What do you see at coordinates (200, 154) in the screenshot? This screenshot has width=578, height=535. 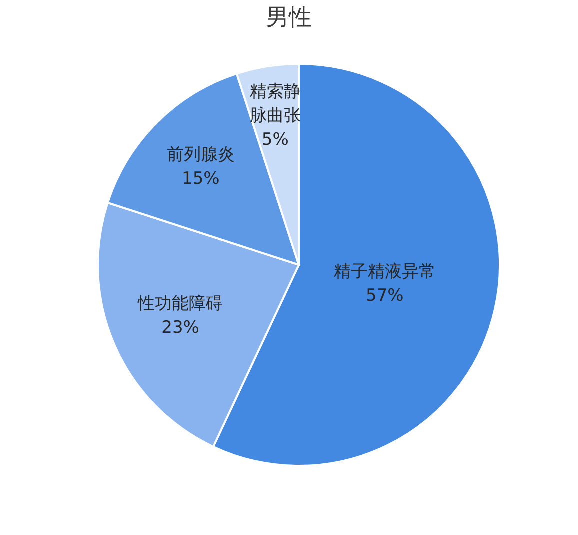 I see `slice-label: 前列腺炎` at bounding box center [200, 154].